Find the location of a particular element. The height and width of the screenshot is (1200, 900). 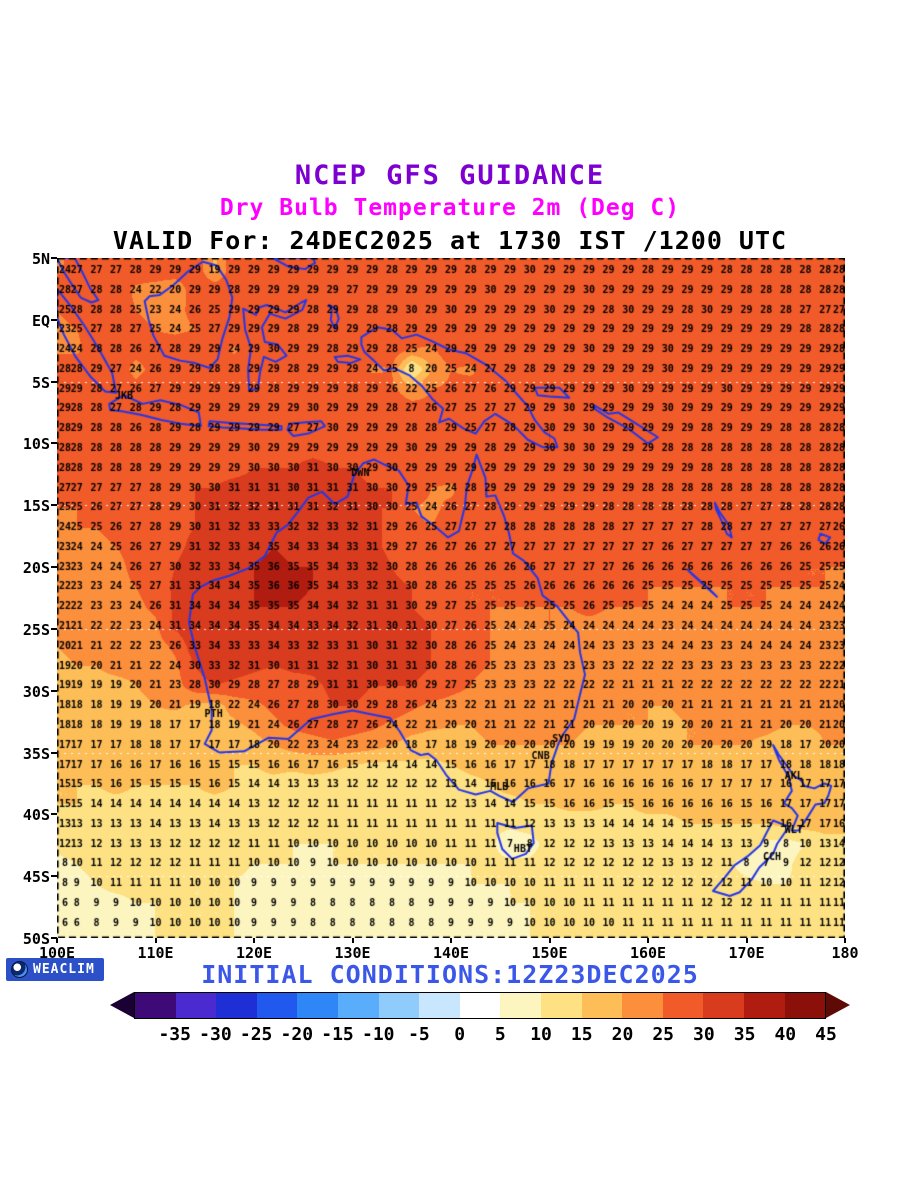

colorbar-gradient is located at coordinates (480, 1005).